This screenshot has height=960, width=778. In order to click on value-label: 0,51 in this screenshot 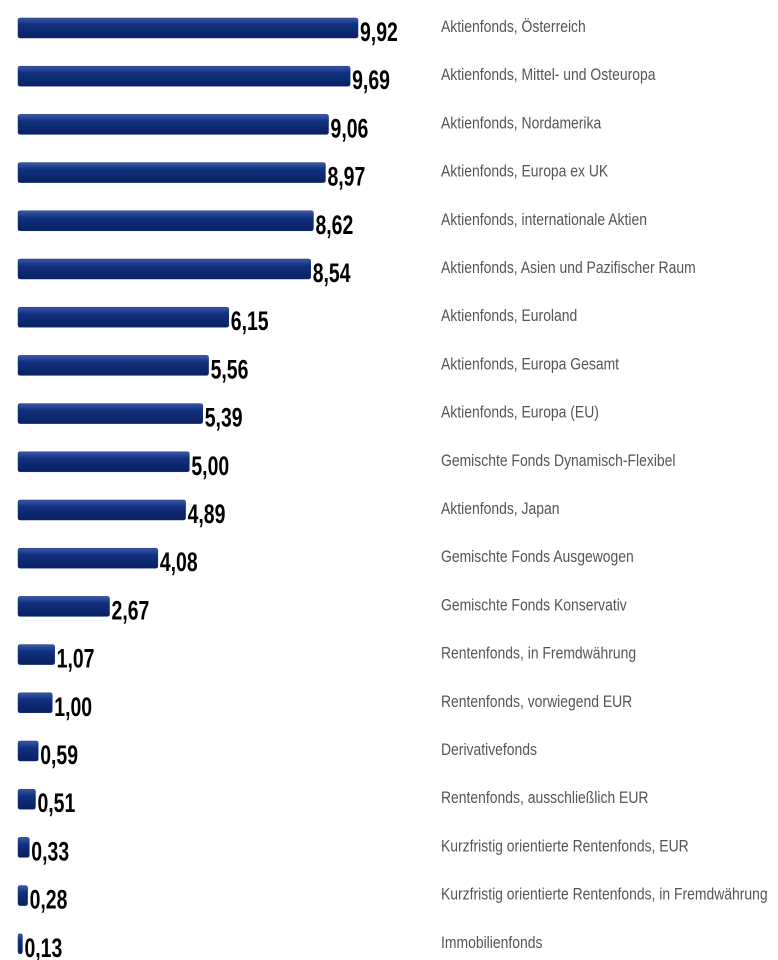, I will do `click(56, 803)`.